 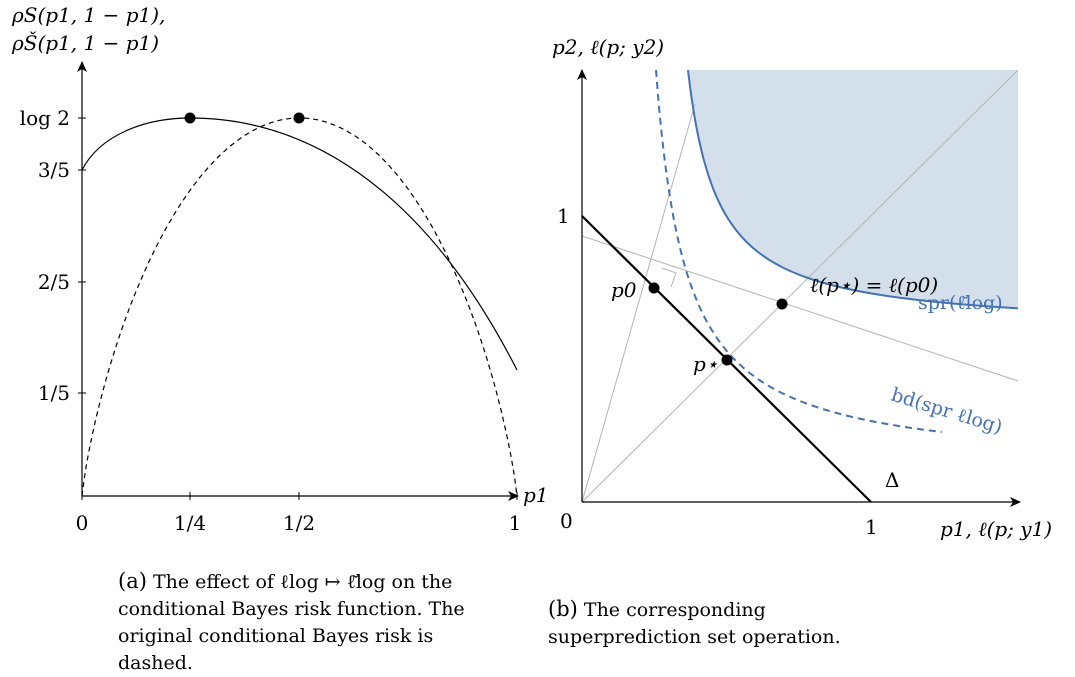 I want to click on a-x-tick-1-2: 1/2, so click(x=299, y=523).